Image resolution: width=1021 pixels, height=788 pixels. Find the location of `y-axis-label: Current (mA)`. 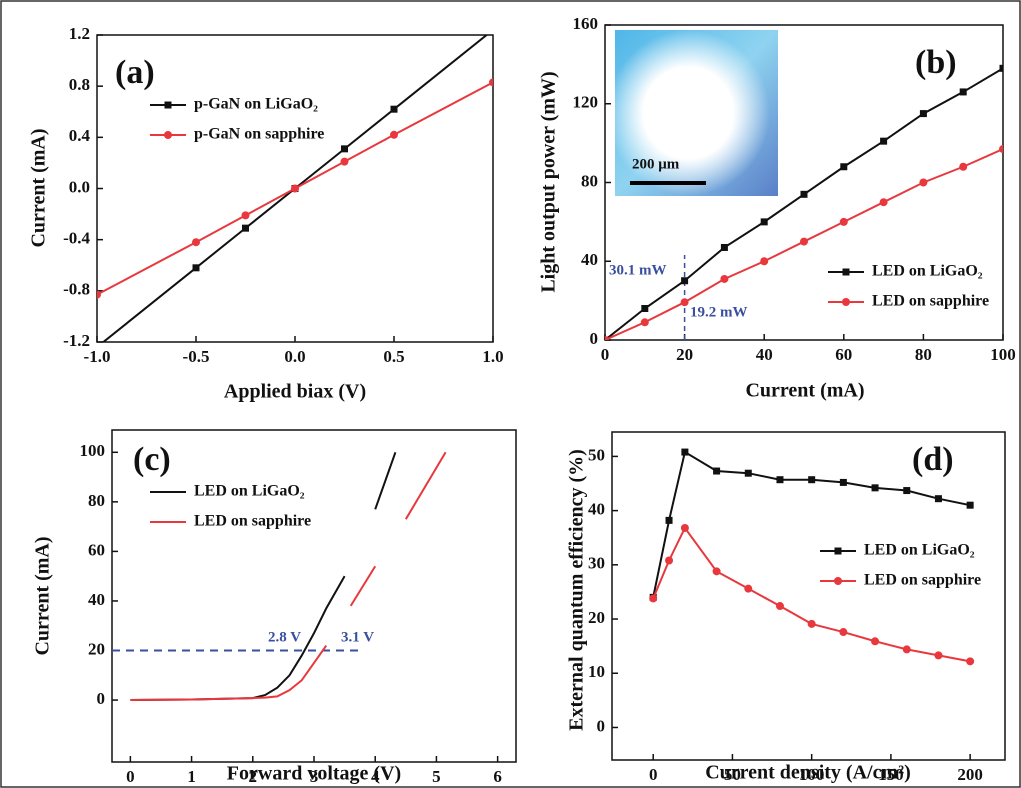

y-axis-label: Current (mA) is located at coordinates (39, 187).